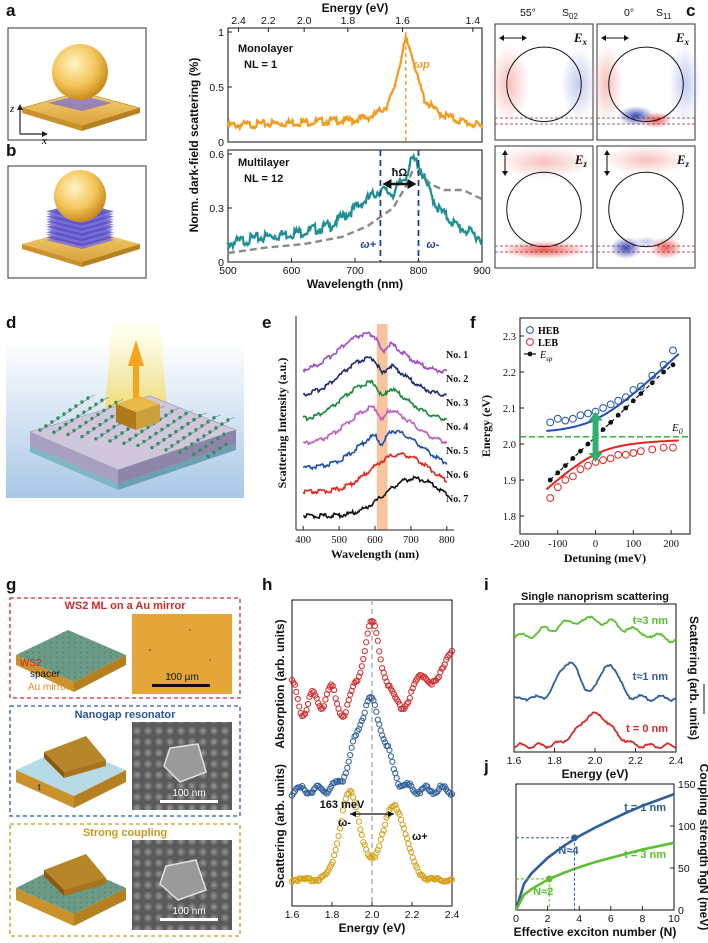 The height and width of the screenshot is (943, 708). Describe the element at coordinates (387, 184) in the screenshot. I see `rabi-arrowhead-left` at that location.